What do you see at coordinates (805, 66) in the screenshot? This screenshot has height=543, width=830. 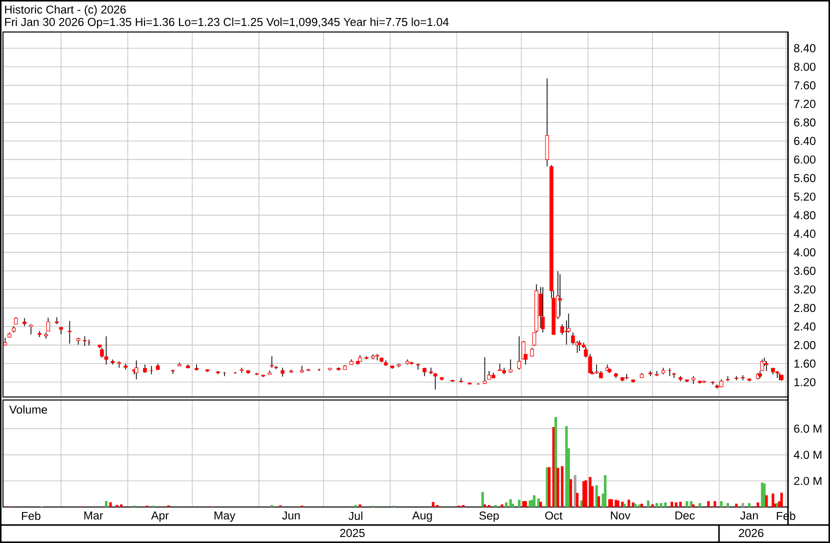 I see `y-tick-label: 8.00` at bounding box center [805, 66].